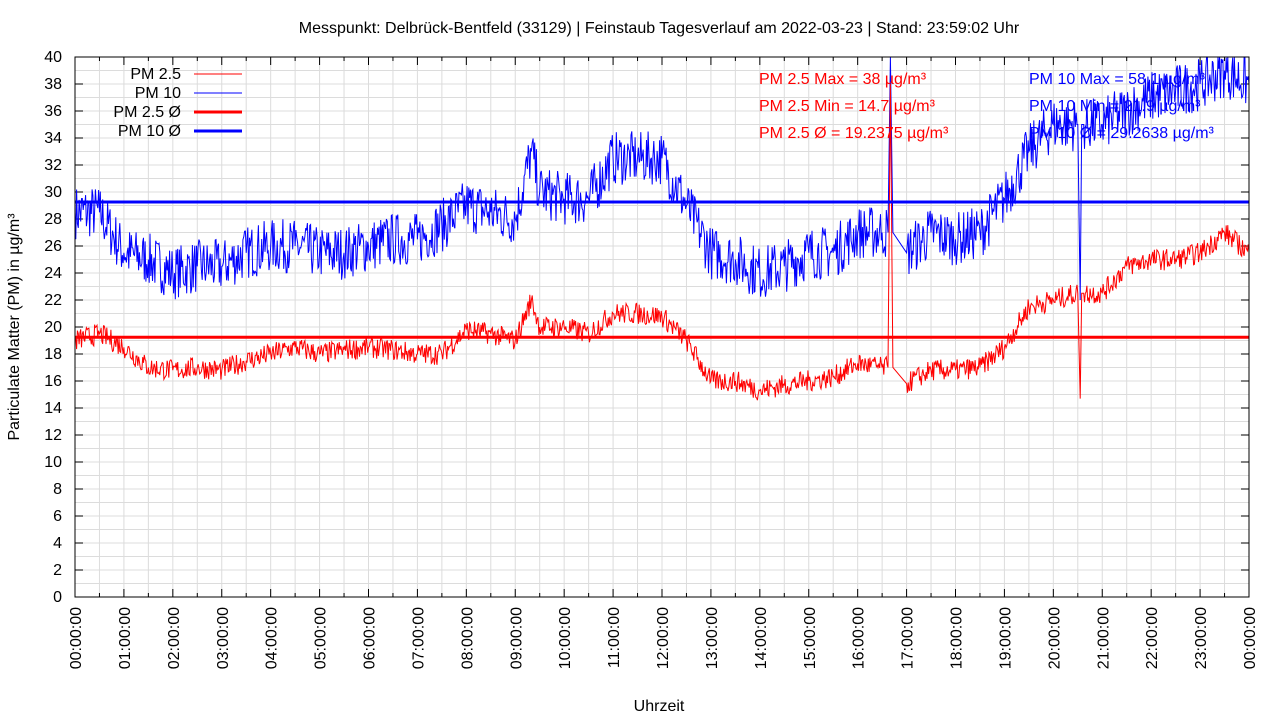  Describe the element at coordinates (223, 638) in the screenshot. I see `x-tick-label: 03:00:00` at that location.